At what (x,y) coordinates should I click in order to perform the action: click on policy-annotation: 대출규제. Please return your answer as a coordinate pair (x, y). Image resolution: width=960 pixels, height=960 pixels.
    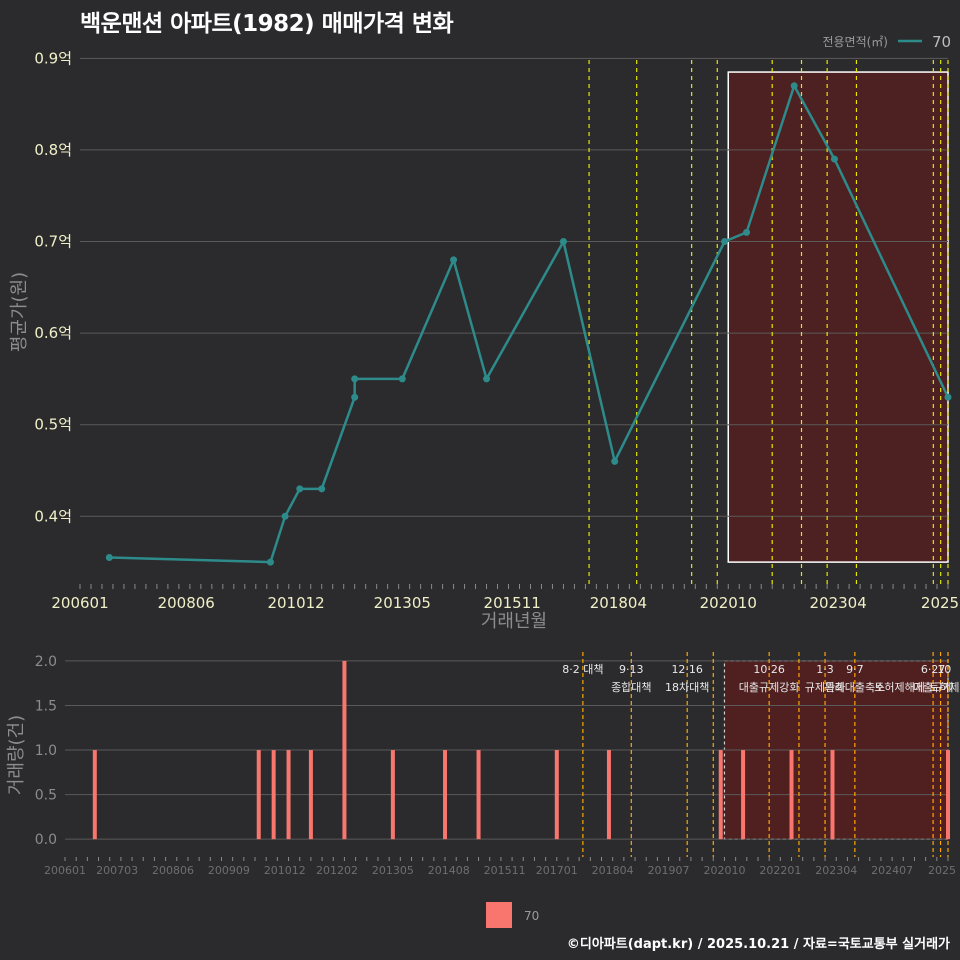
    Looking at the image, I should click on (933, 687).